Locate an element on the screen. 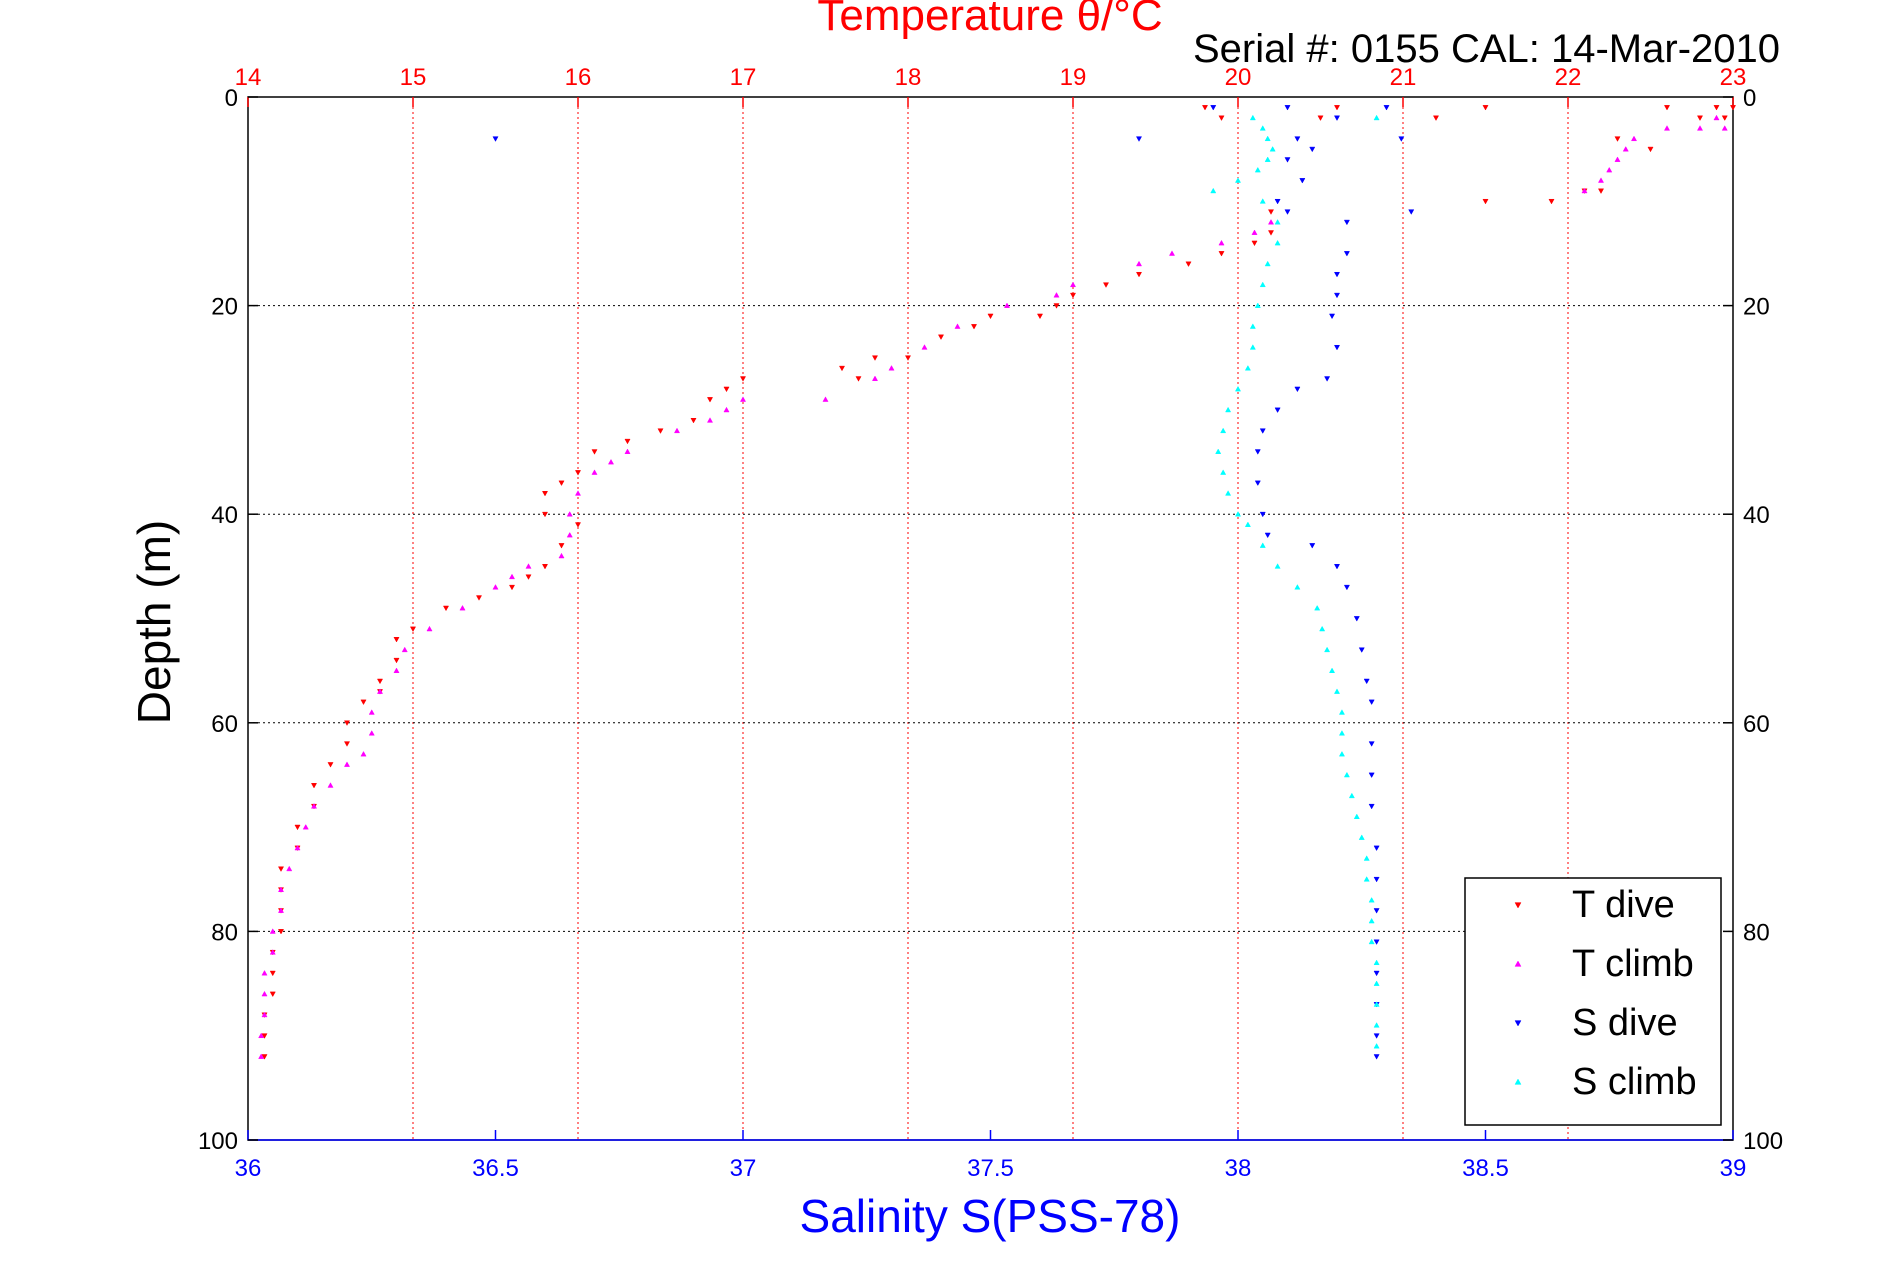 This screenshot has width=1891, height=1262. depth-tick-label: 40 is located at coordinates (1756, 515).